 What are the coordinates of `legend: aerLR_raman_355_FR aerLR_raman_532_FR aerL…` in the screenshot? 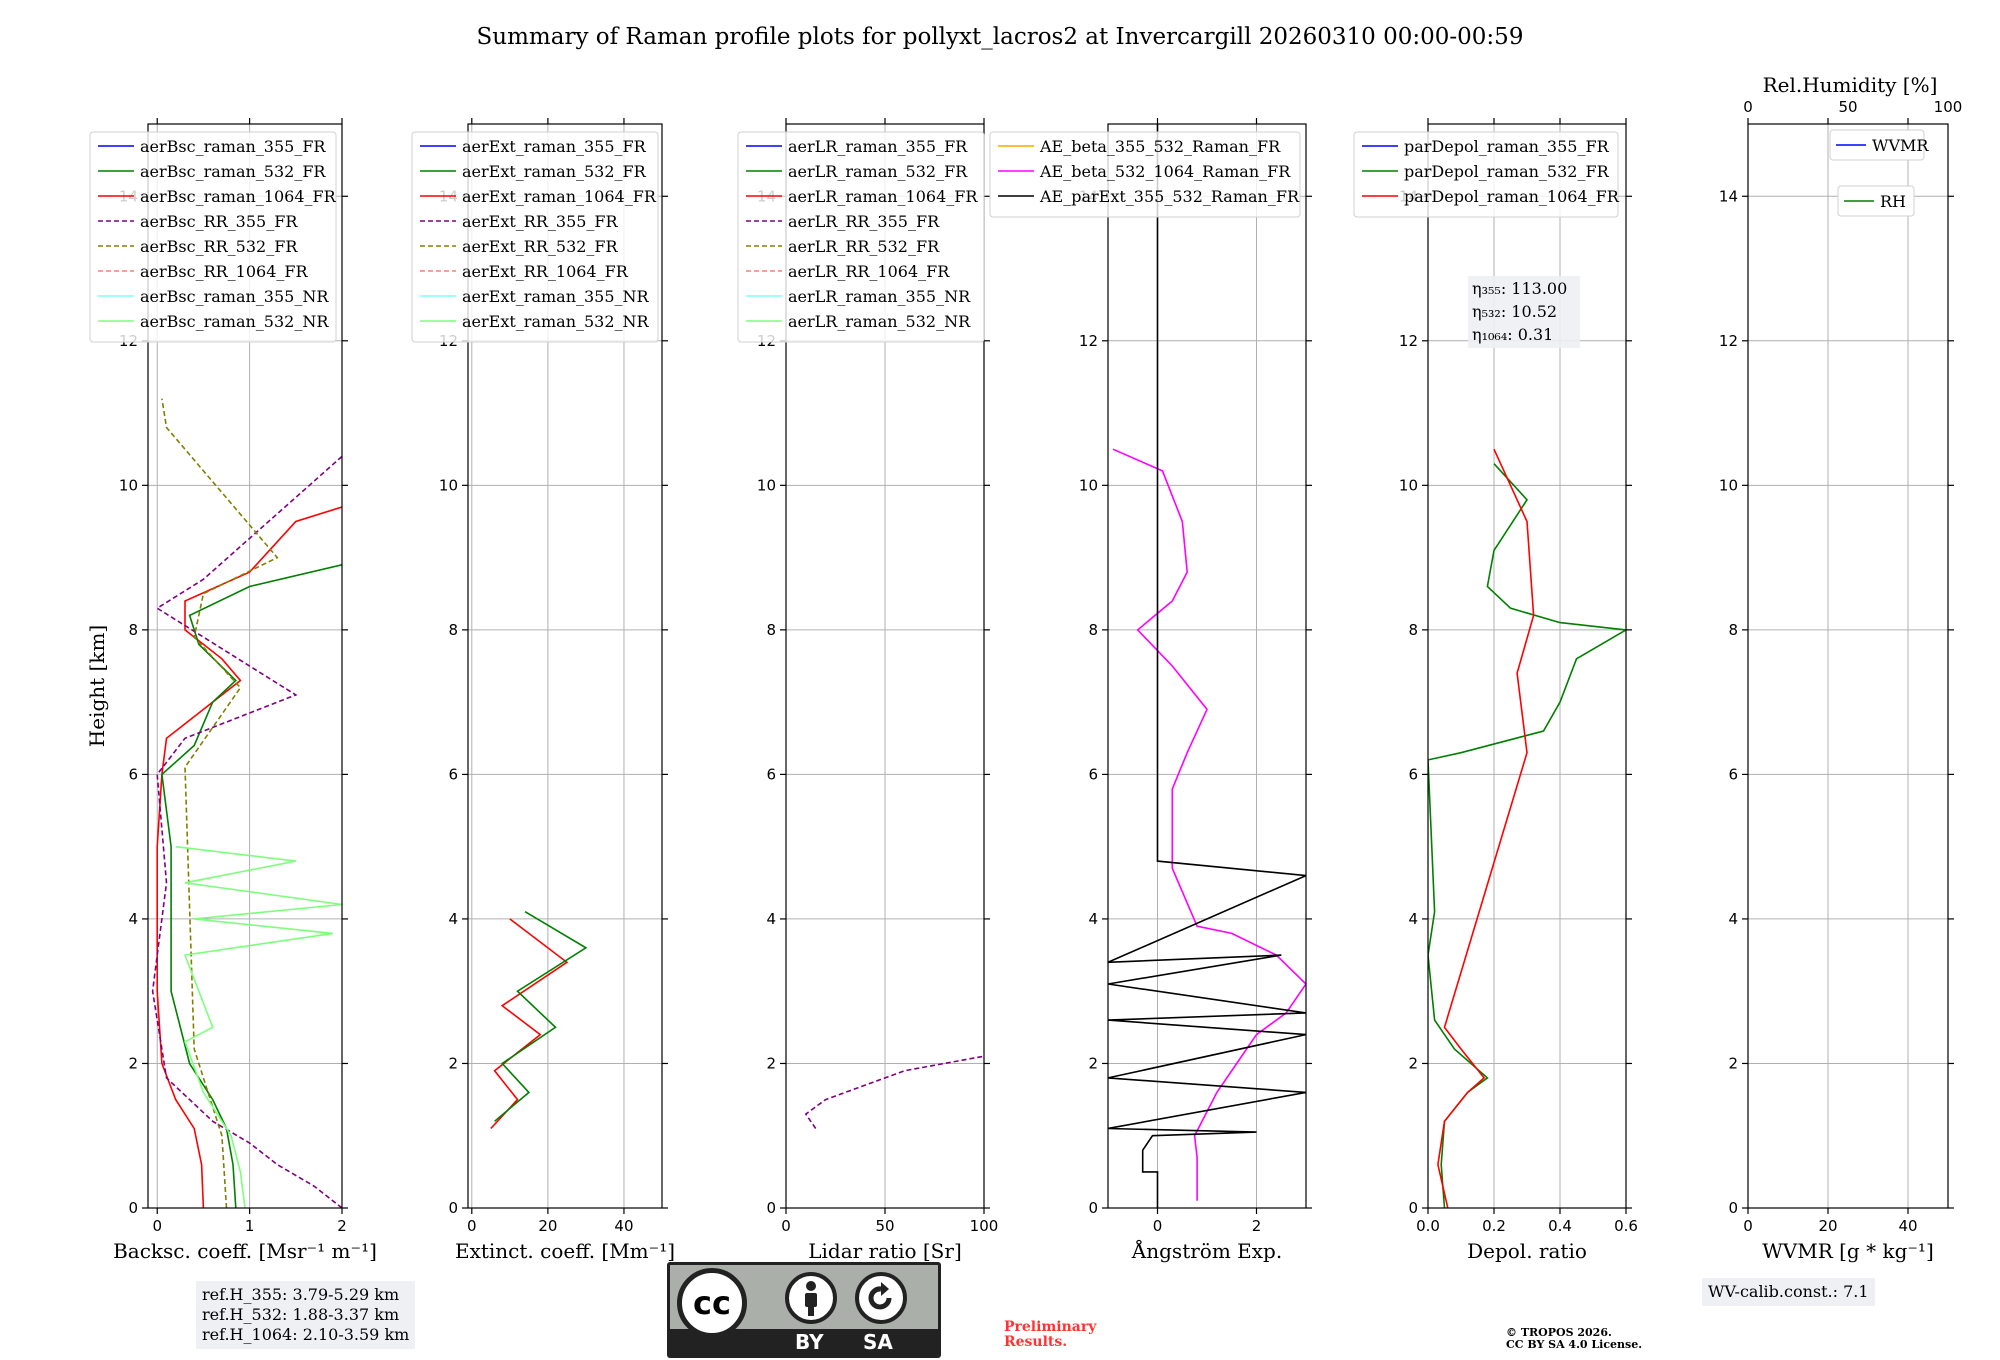 It's located at (861, 237).